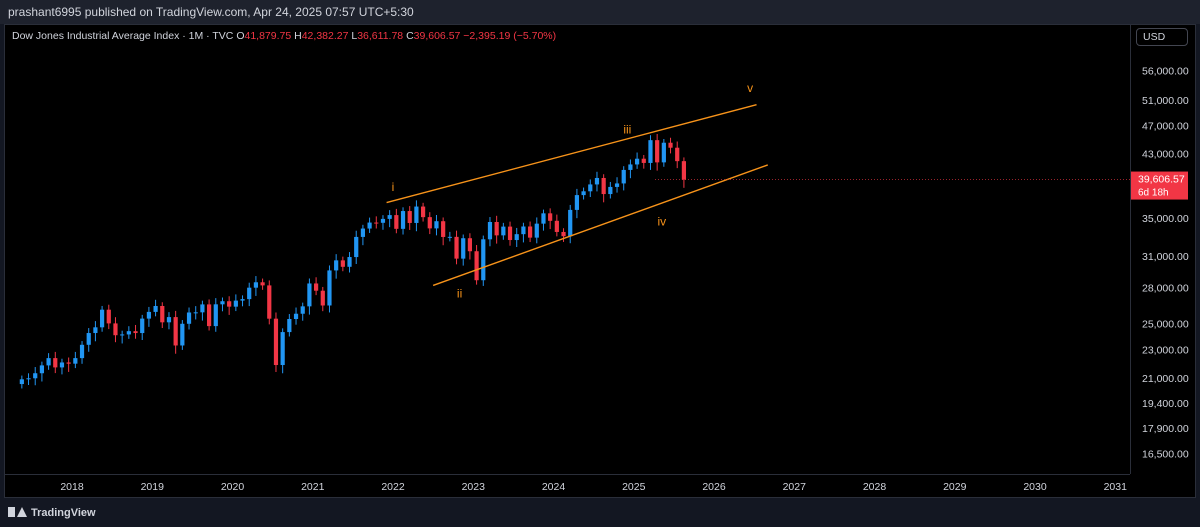 This screenshot has height=527, width=1200. I want to click on time-axis-divider, so click(567, 474).